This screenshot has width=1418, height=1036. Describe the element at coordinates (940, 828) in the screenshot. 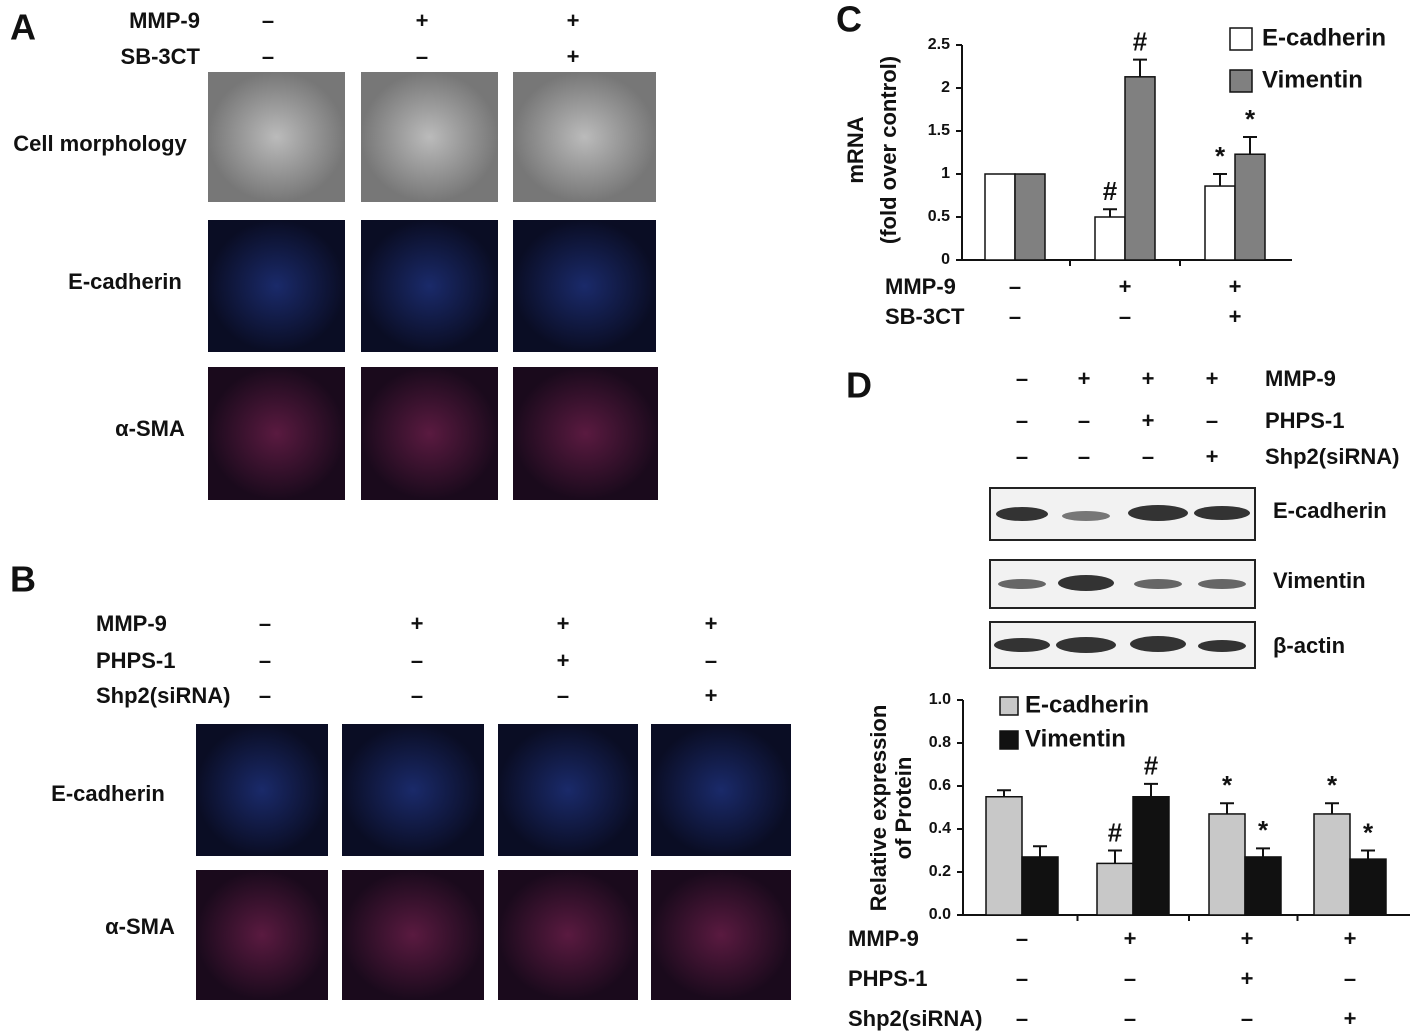

I see `y-tick-label: 0.4` at that location.